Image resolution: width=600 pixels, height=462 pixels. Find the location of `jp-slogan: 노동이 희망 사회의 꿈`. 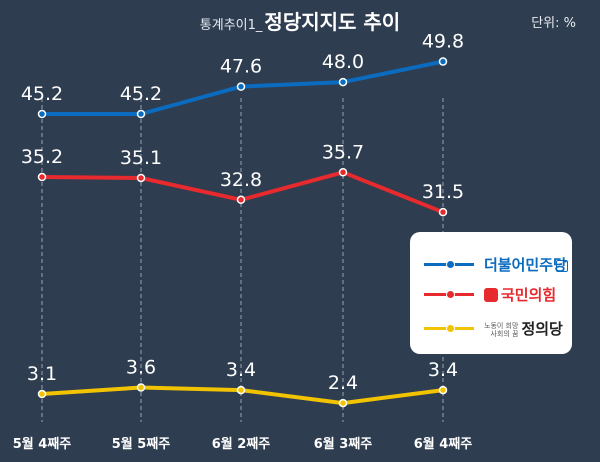

jp-slogan: 노동이 희망 사회의 꿈 is located at coordinates (501, 330).